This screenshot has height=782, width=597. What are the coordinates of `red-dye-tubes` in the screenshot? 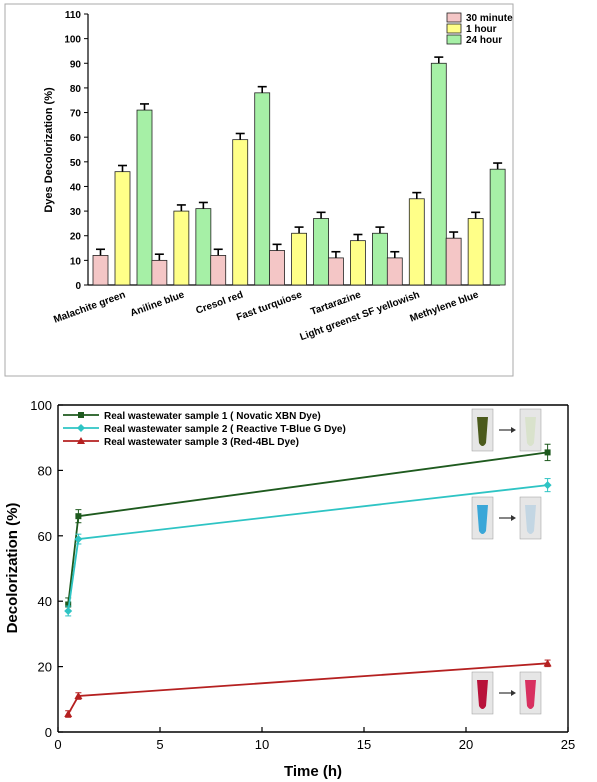 It's located at (506, 693).